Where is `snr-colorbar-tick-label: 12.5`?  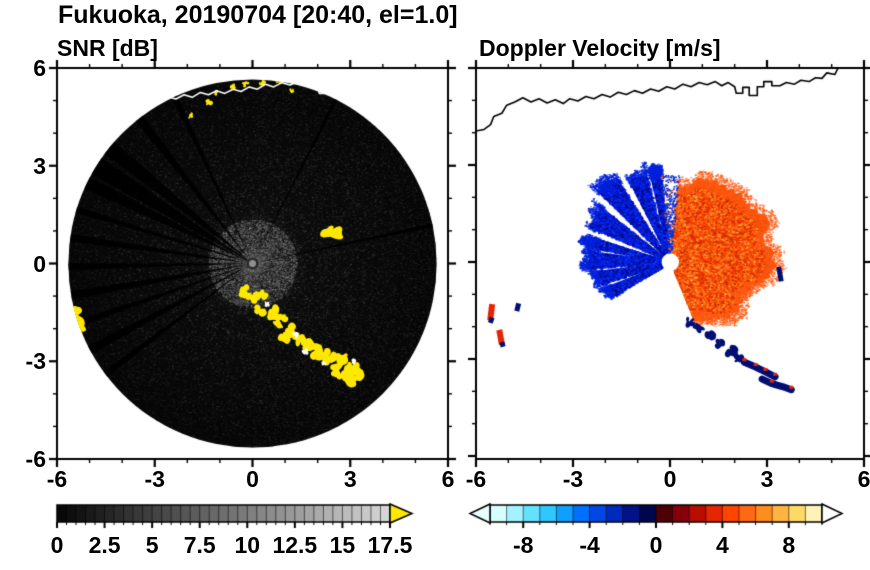
snr-colorbar-tick-label: 12.5 is located at coordinates (295, 545).